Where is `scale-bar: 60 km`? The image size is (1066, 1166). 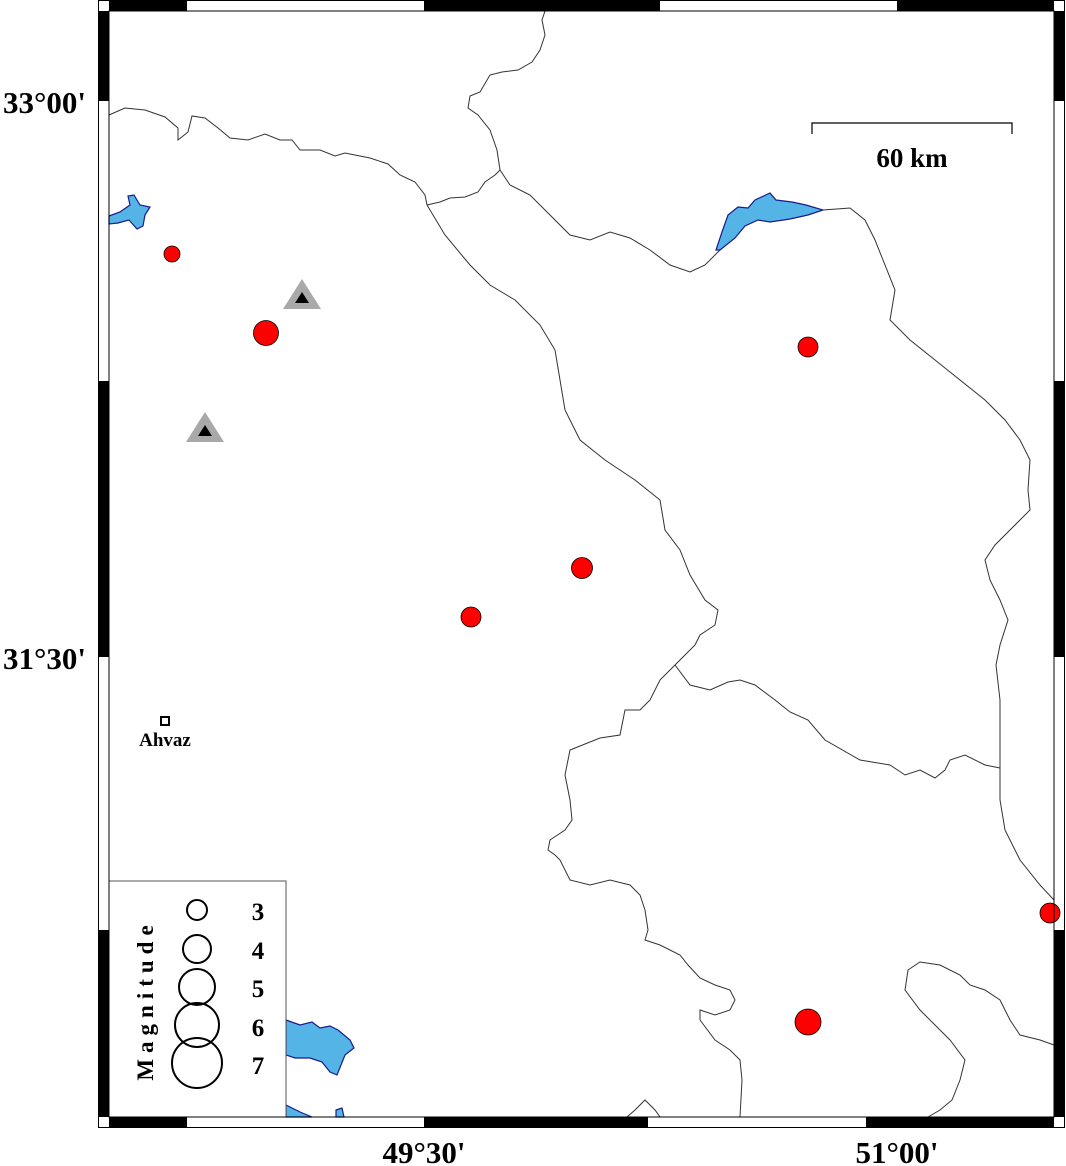
scale-bar: 60 km is located at coordinates (912, 147).